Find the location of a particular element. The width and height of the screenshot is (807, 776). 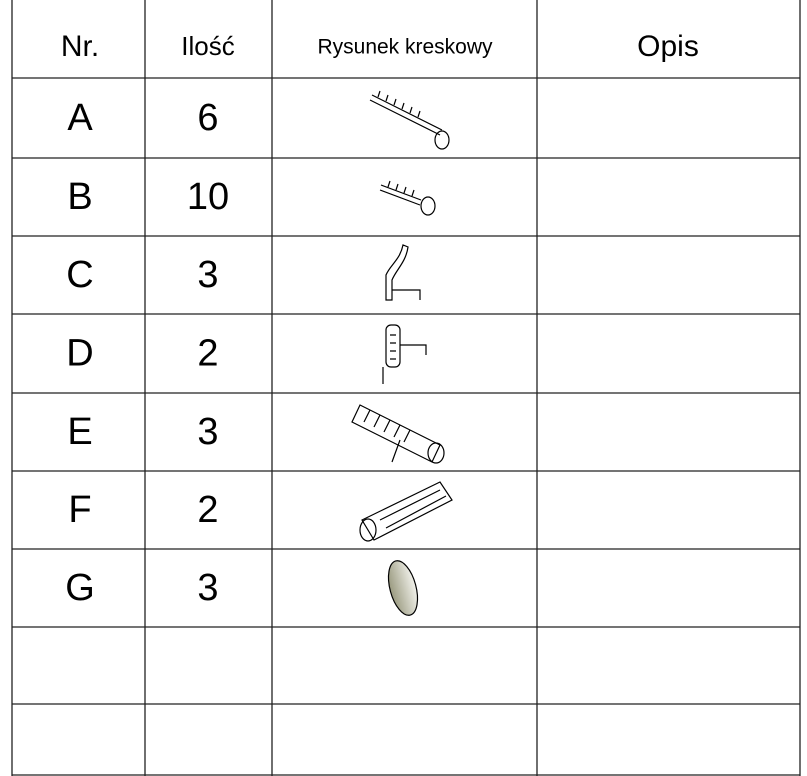

header-cell: Opis is located at coordinates (668, 46).